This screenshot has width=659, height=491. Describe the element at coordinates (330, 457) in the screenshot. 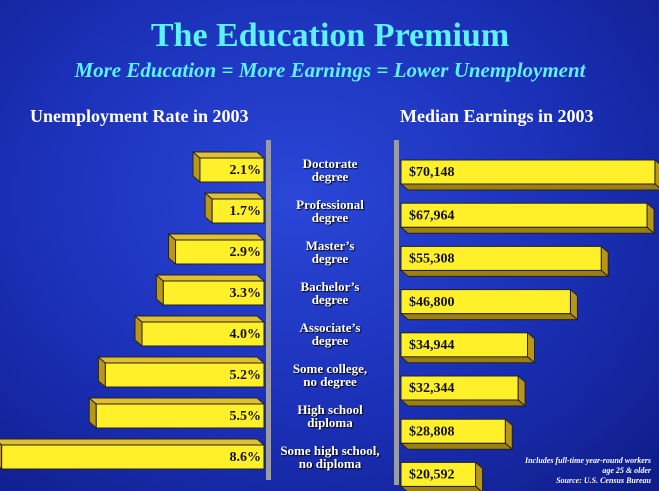

I see `category-label: Some high school, no diploma` at that location.